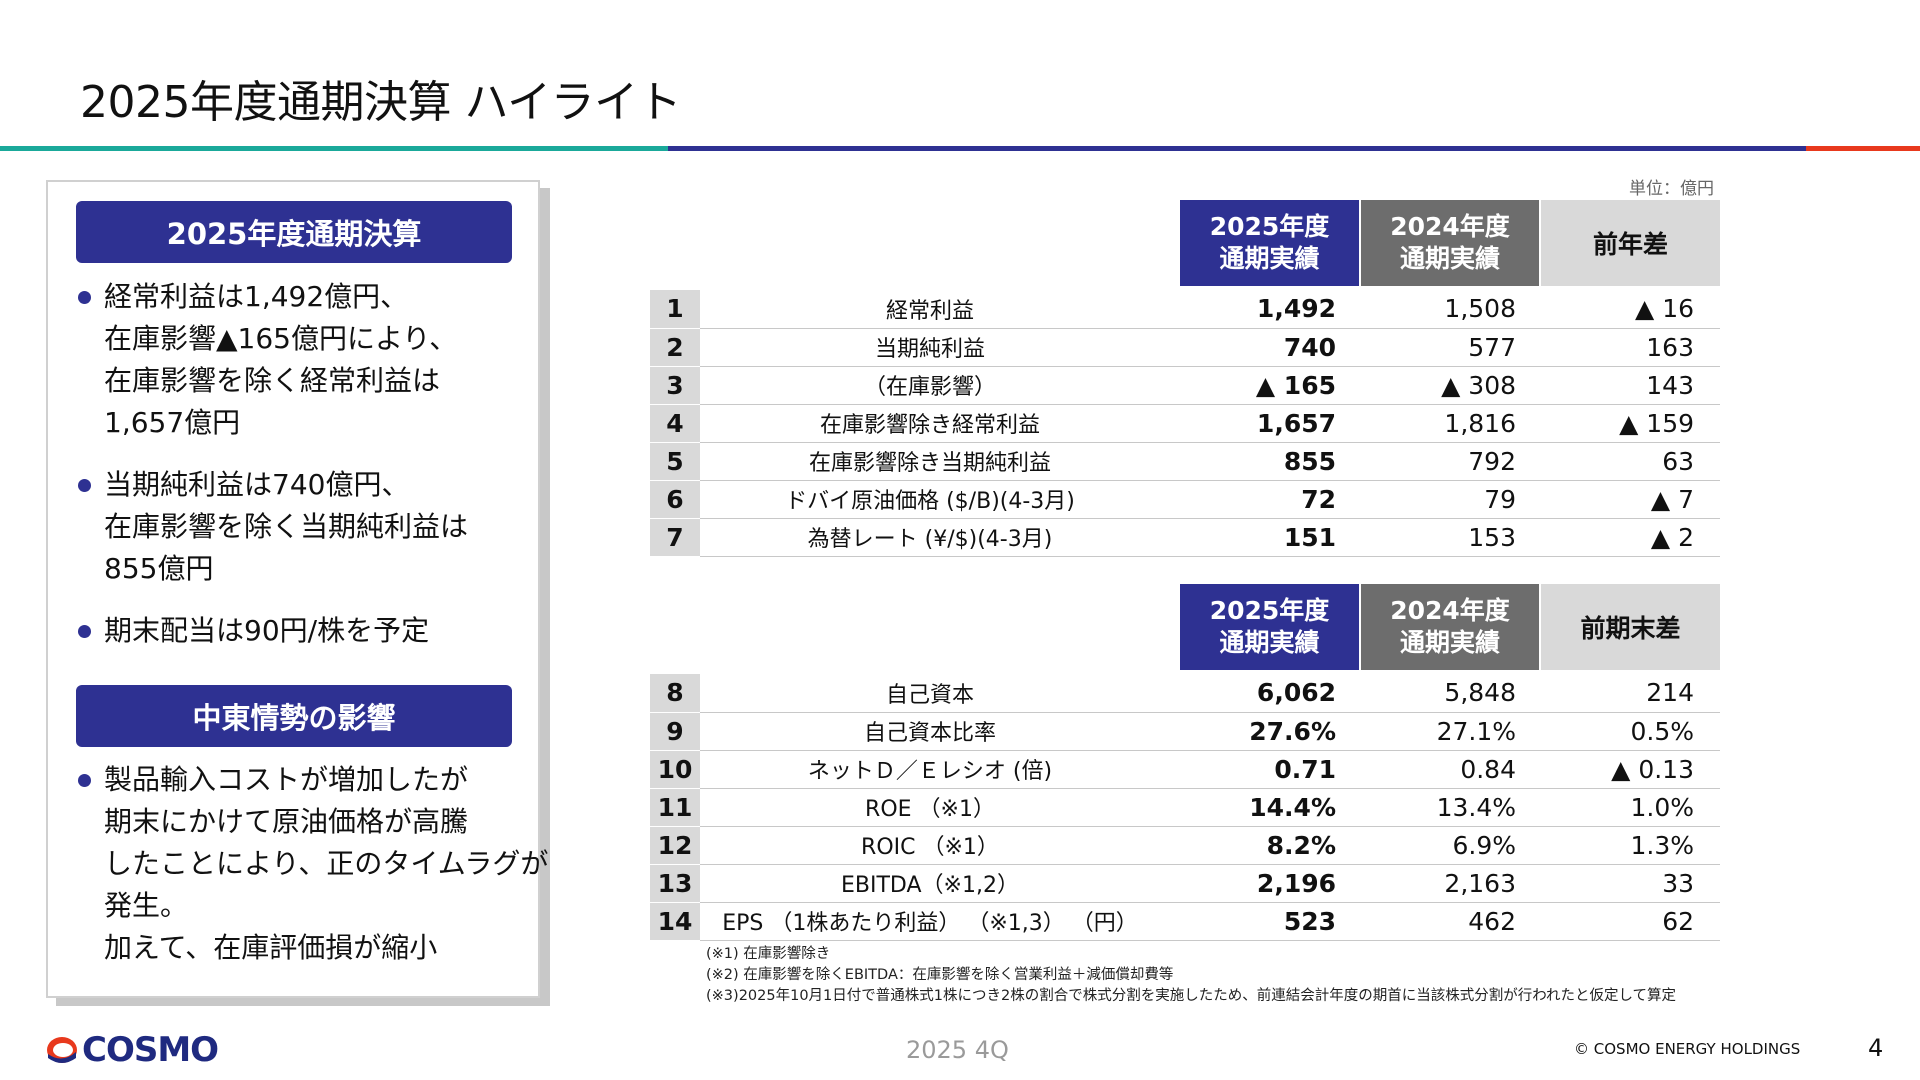 The image size is (1920, 1080). Describe the element at coordinates (675, 807) in the screenshot. I see `row-number: 11` at that location.